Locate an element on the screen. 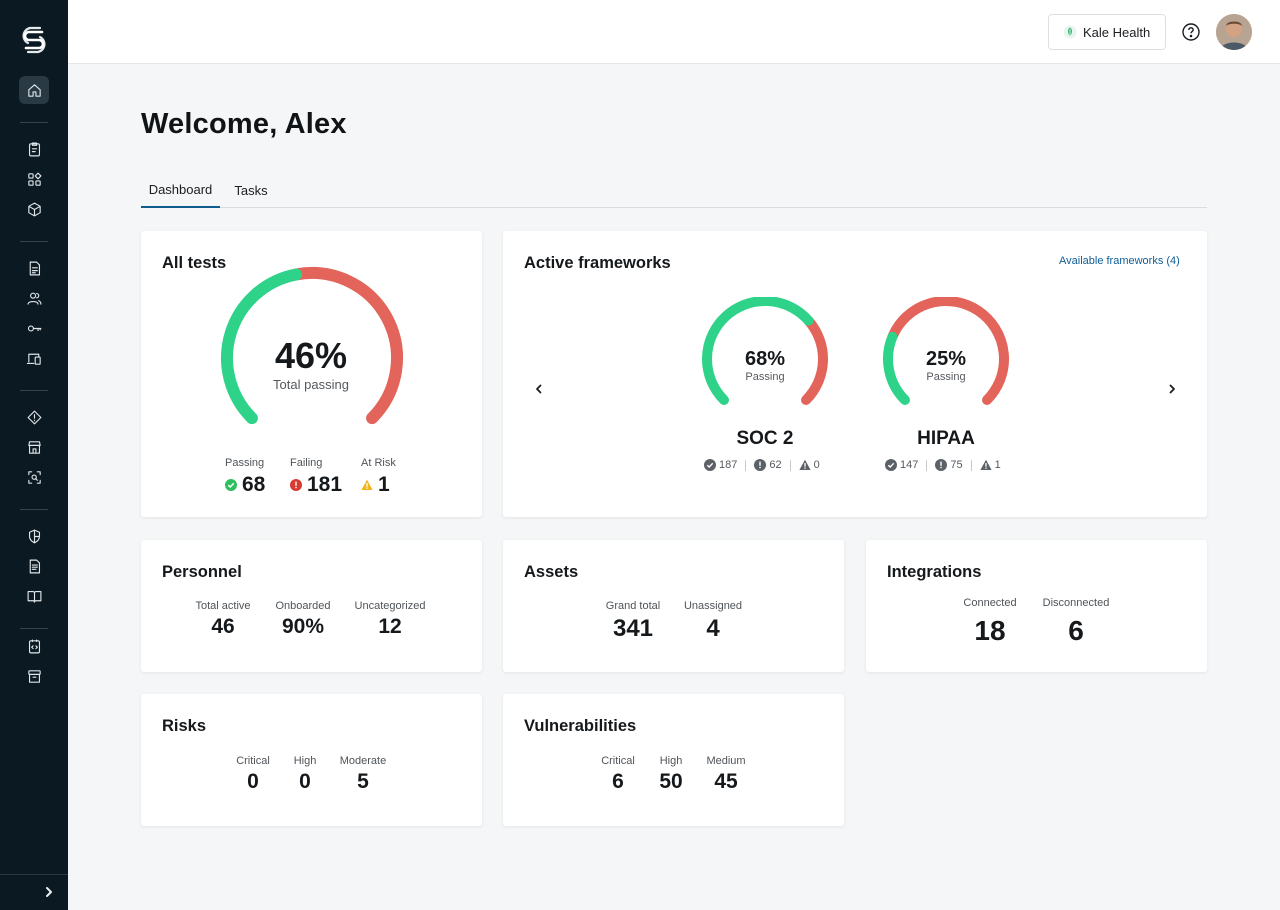  grand-total-stat: Grand total 341 is located at coordinates (633, 621).